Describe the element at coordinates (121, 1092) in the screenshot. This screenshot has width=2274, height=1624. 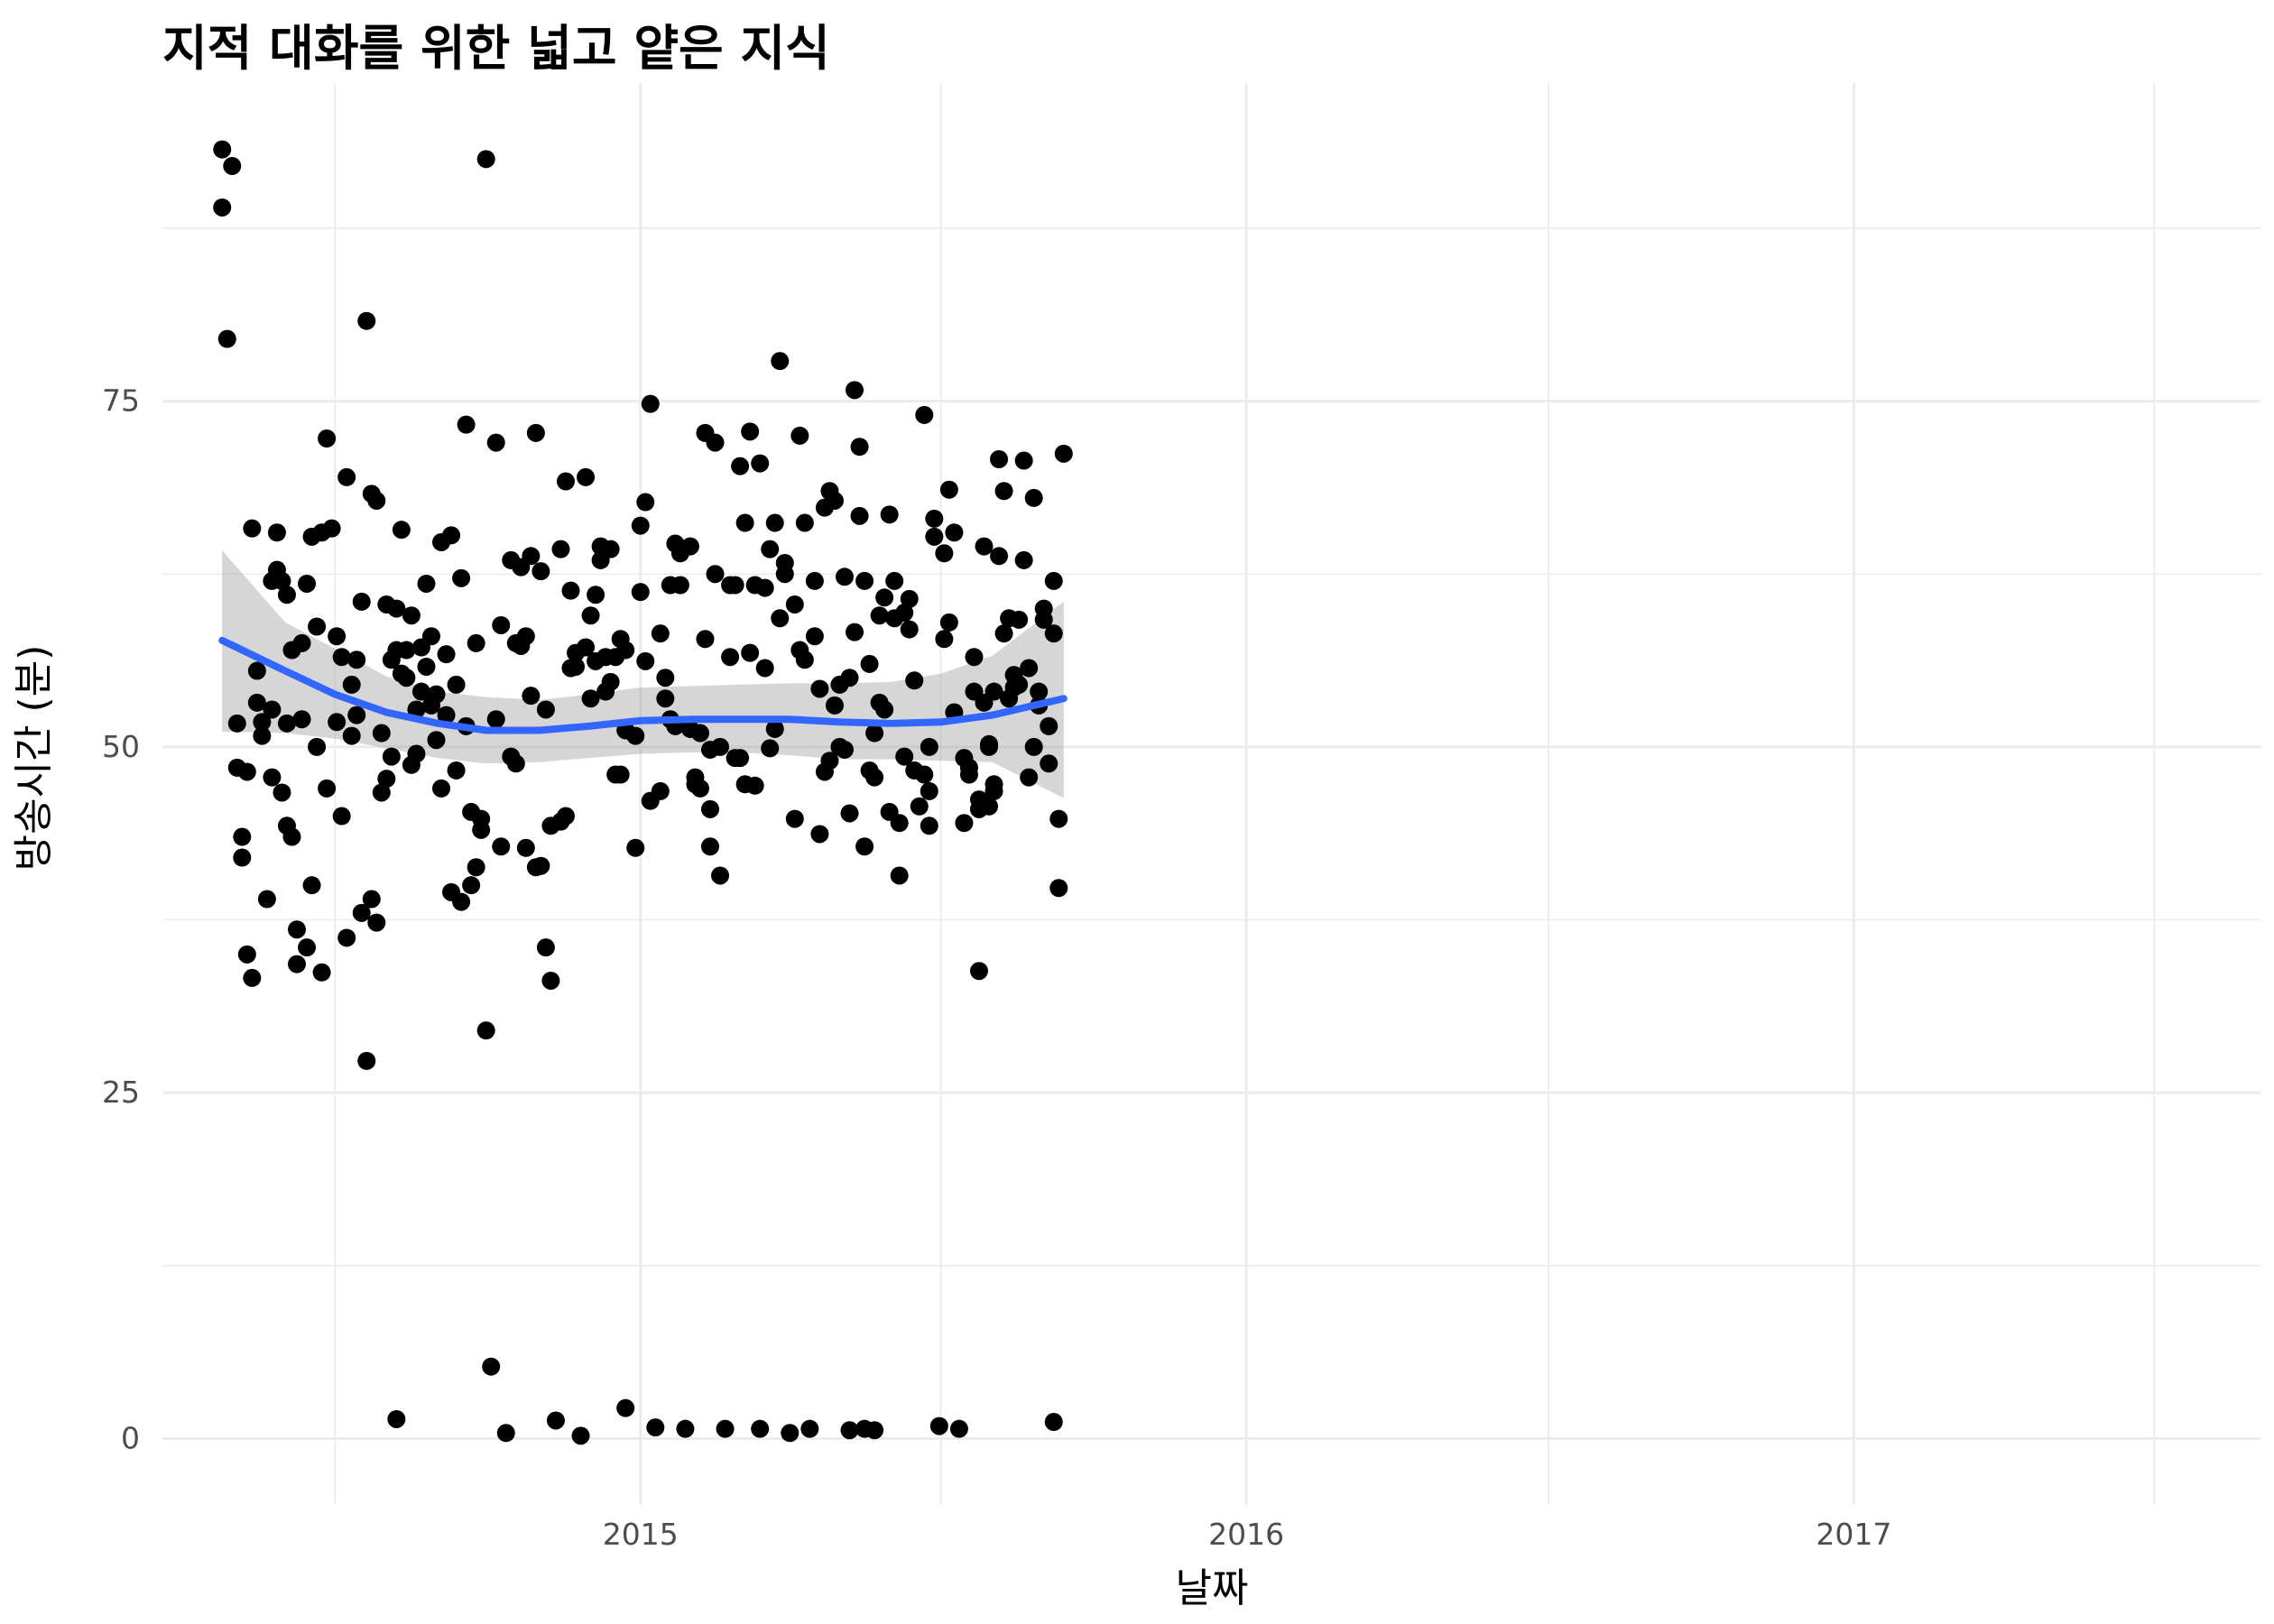
I see `y-tick-label: 25` at that location.